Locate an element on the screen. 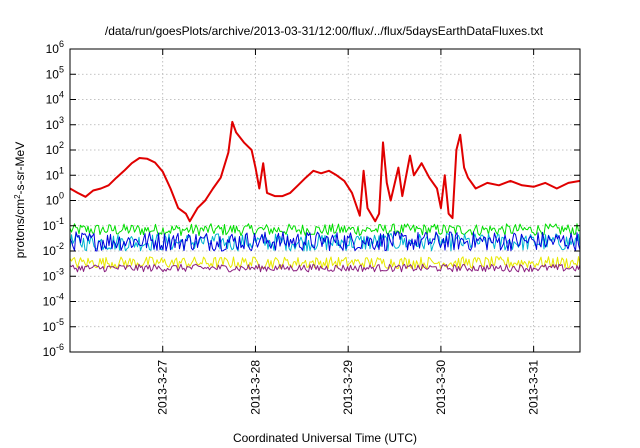 The height and width of the screenshot is (448, 640). y-tick-label: 10⁻¹ is located at coordinates (53, 224).